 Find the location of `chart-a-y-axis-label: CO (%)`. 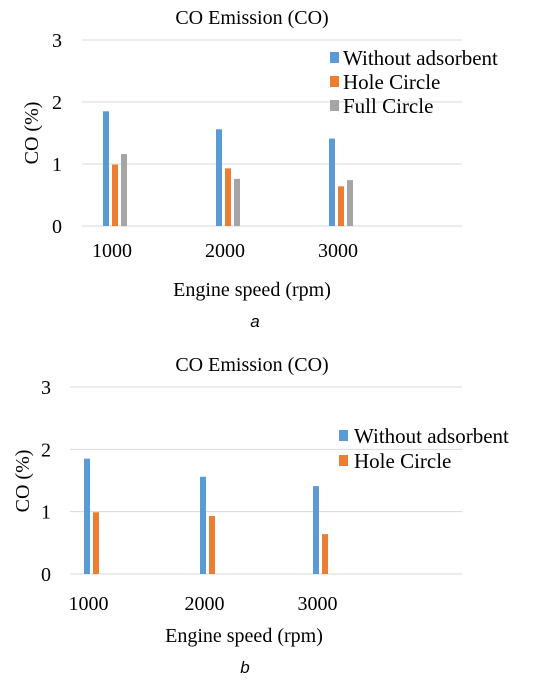

chart-a-y-axis-label: CO (%) is located at coordinates (32, 133).